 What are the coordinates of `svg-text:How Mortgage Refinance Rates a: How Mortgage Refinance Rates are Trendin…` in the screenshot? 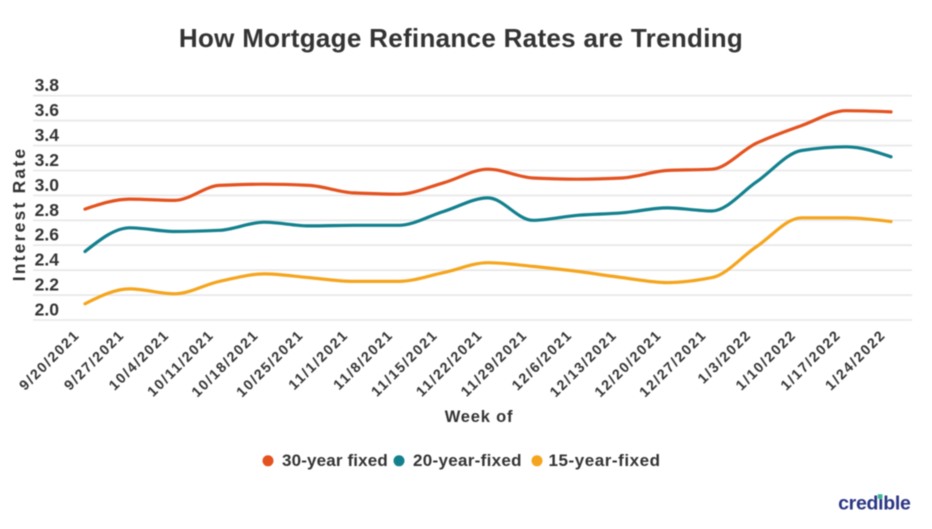 It's located at (461, 38).